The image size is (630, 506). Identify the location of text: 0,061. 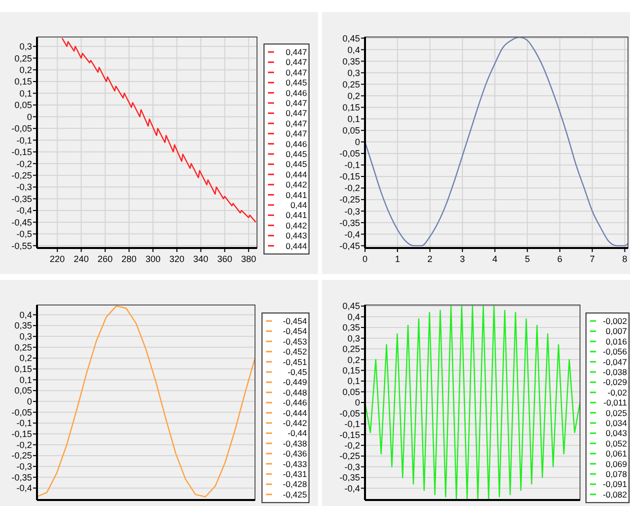
(617, 453).